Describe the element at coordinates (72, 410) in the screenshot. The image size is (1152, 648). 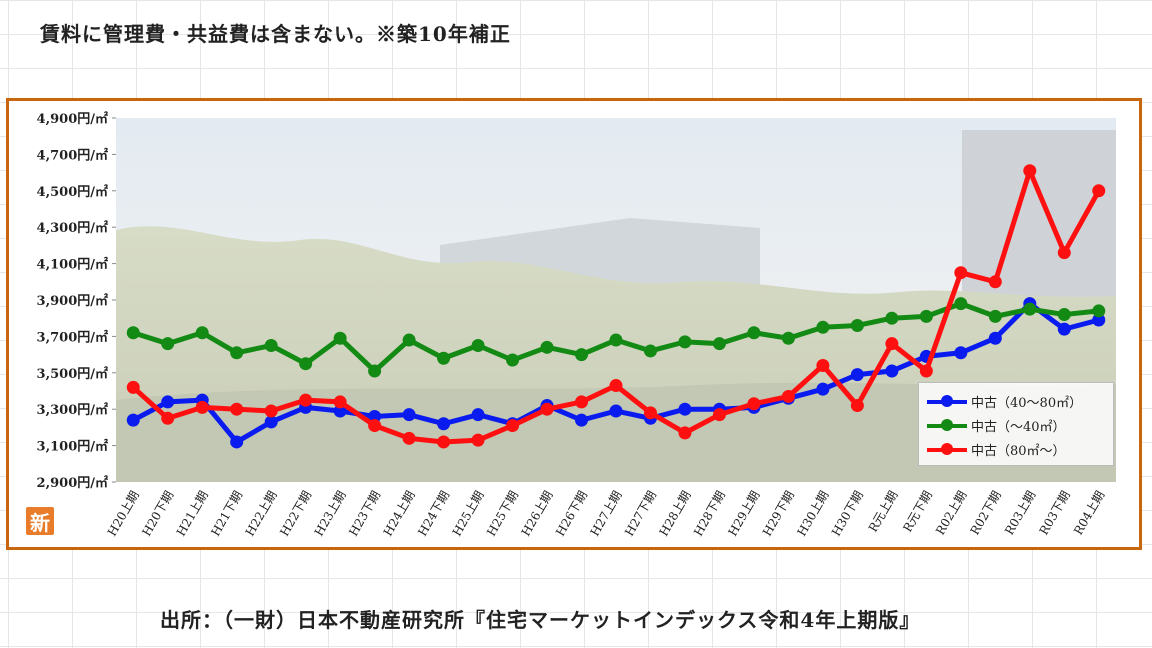
I see `y-tick-label: 3,300円/㎡` at that location.